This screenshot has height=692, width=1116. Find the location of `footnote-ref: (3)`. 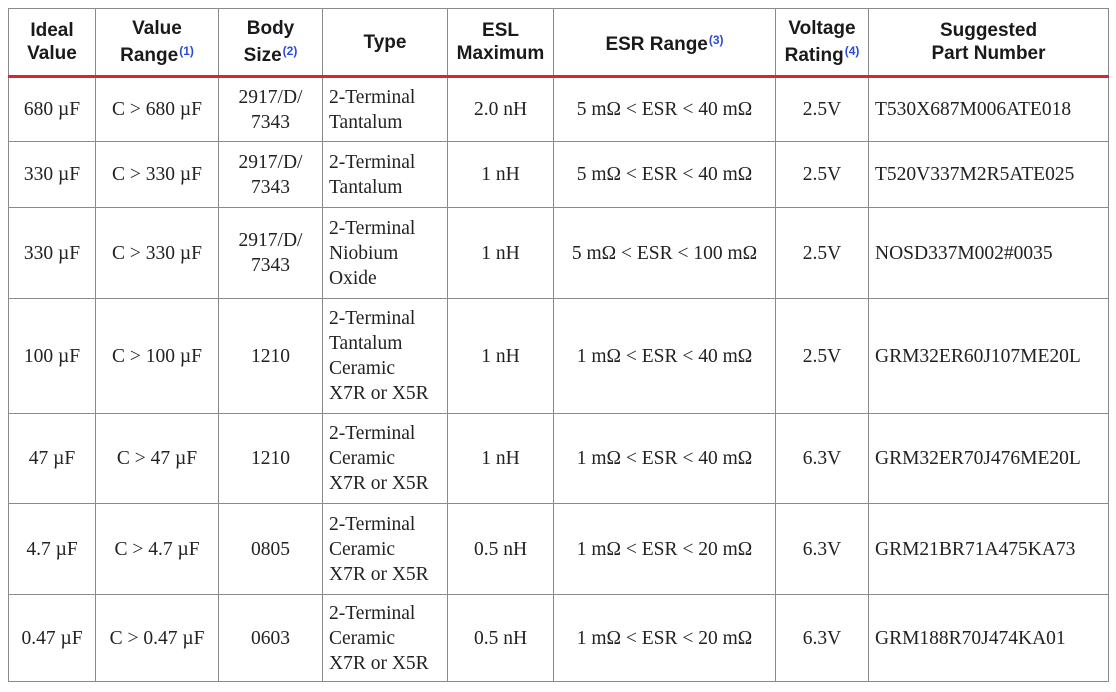

footnote-ref: (3) is located at coordinates (716, 39).